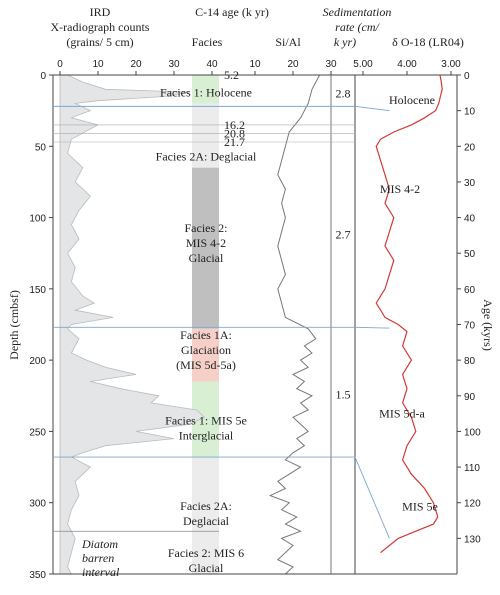  What do you see at coordinates (470, 361) in the screenshot?
I see `age-tick-label-8: 80` at bounding box center [470, 361].